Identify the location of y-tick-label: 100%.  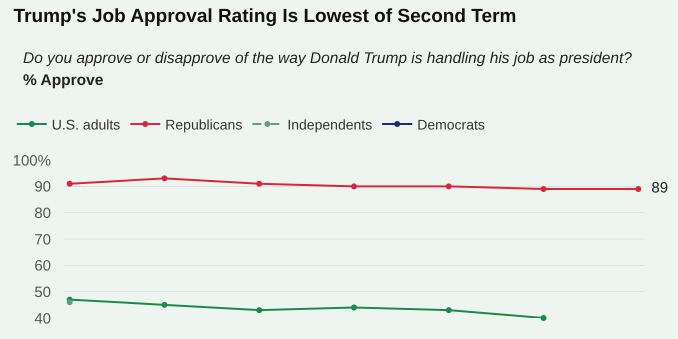
(31, 161).